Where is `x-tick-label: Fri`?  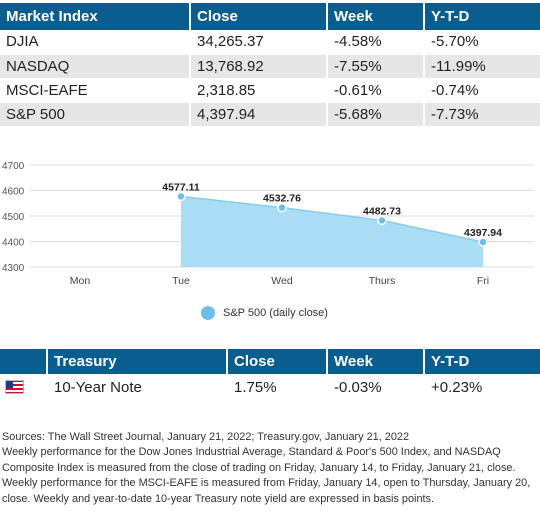
x-tick-label: Fri is located at coordinates (483, 281).